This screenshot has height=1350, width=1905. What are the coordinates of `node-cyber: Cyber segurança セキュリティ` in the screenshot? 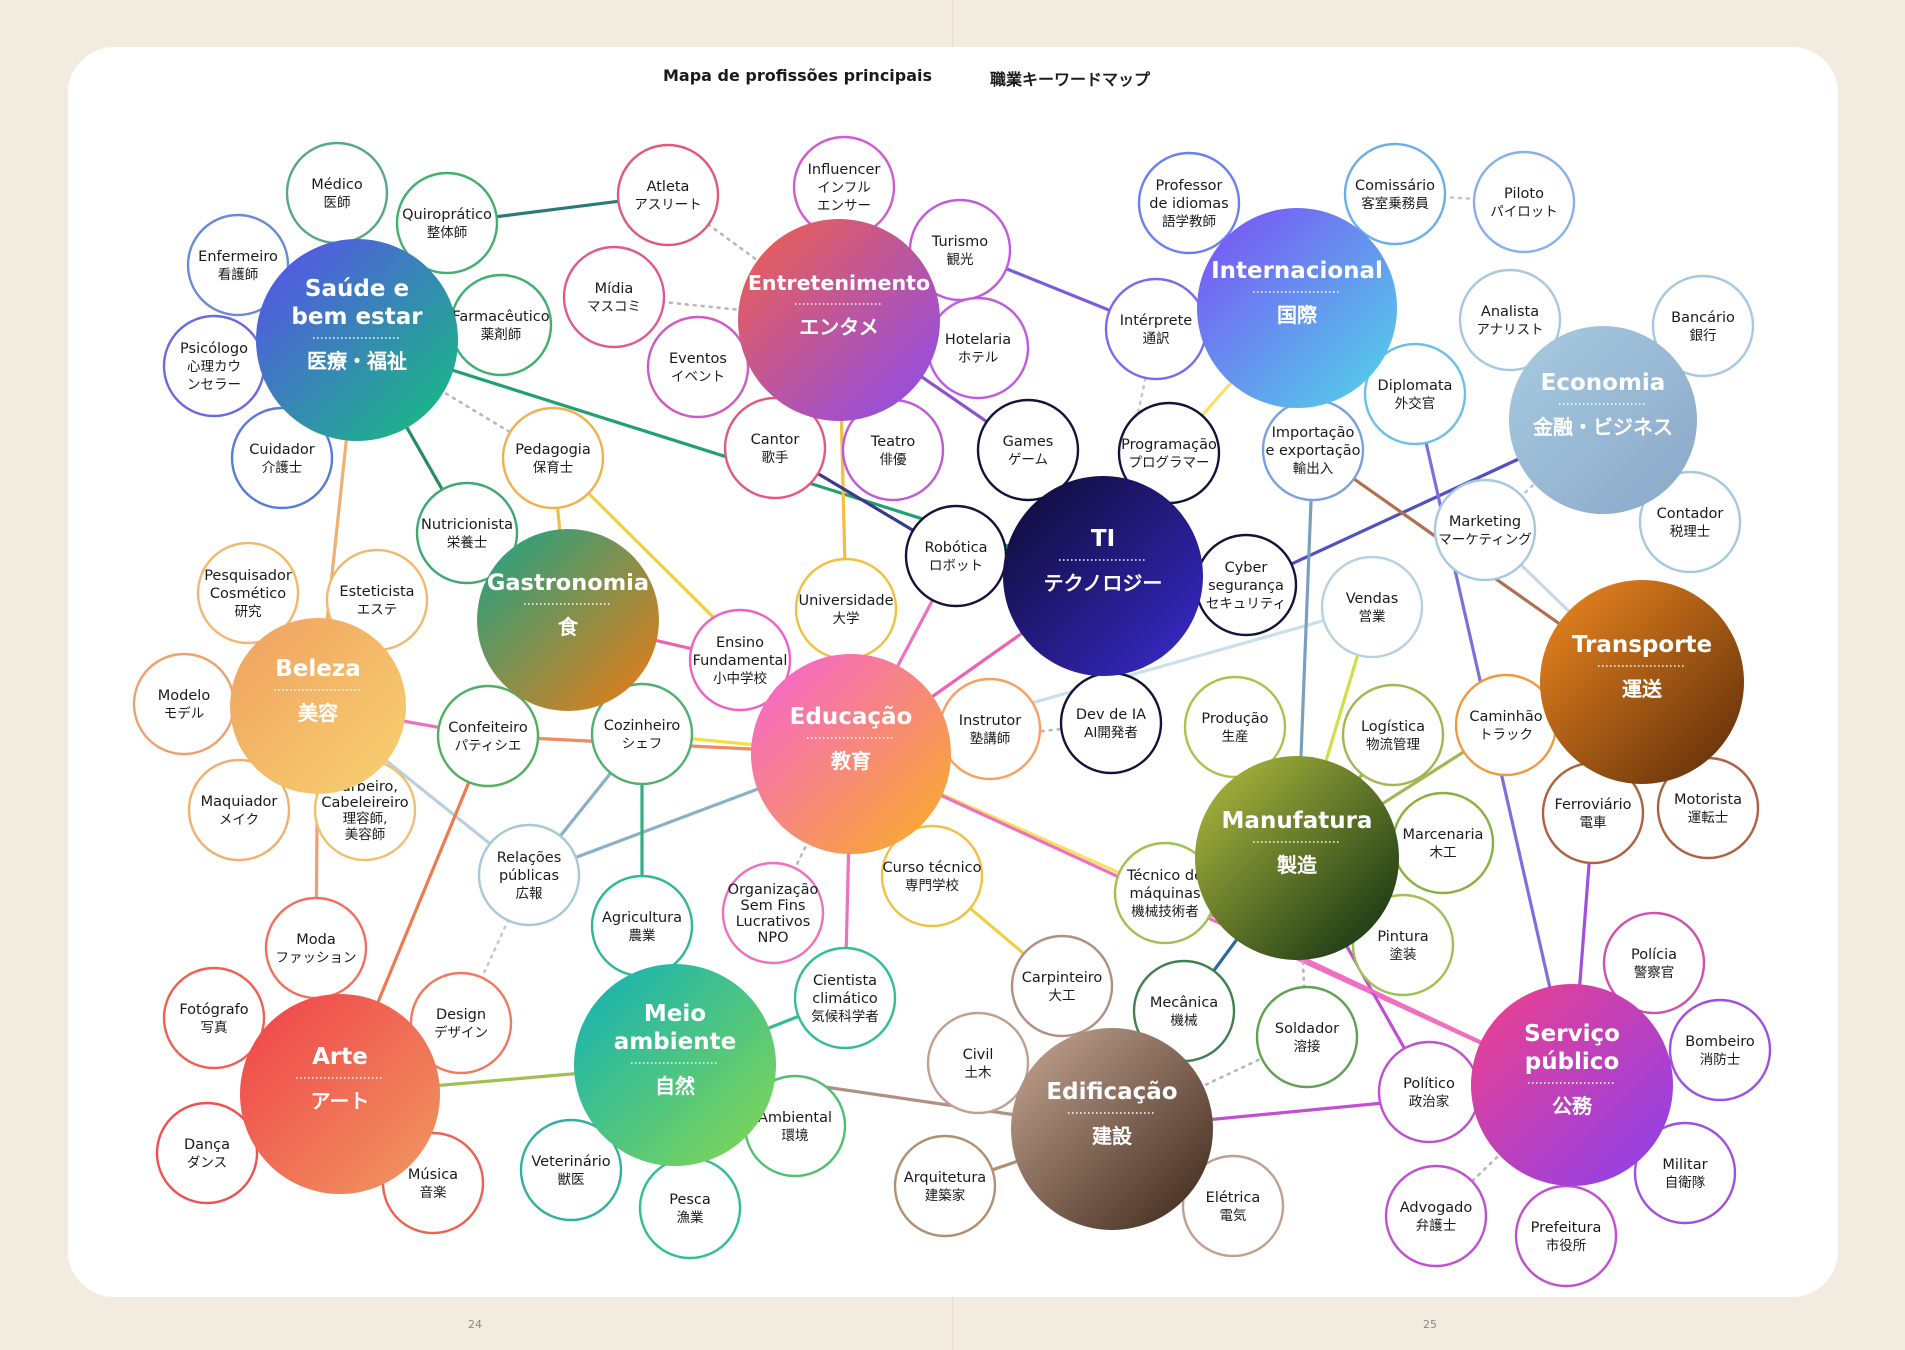 It's located at (1246, 585).